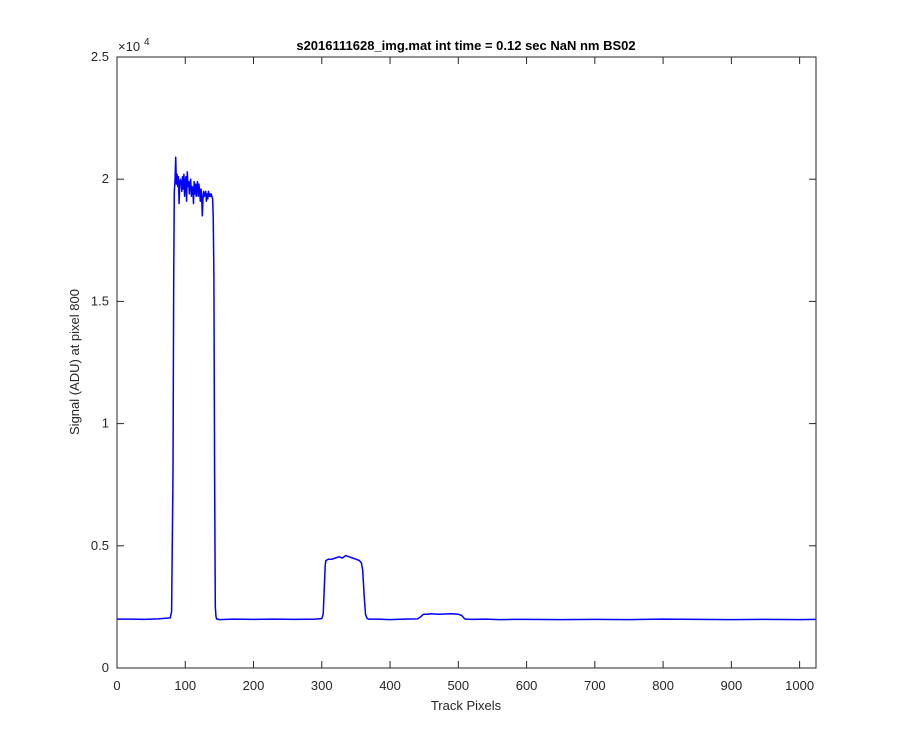 The width and height of the screenshot is (900, 755). Describe the element at coordinates (105, 423) in the screenshot. I see `y-tick-label: 1` at that location.